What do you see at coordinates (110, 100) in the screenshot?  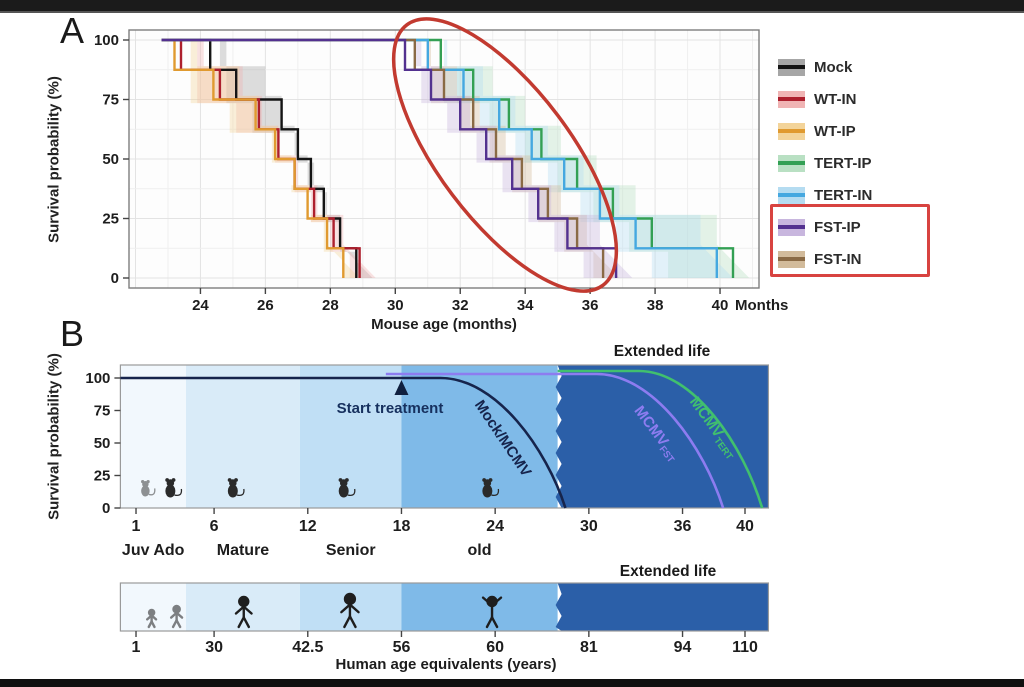 I see `y-tick-label: 75` at bounding box center [110, 100].